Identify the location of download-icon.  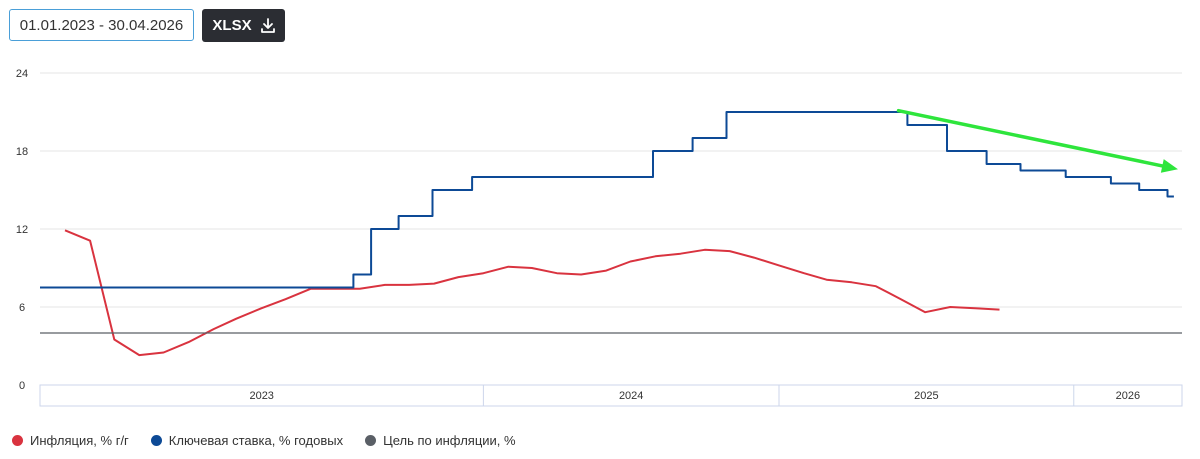
(267, 25).